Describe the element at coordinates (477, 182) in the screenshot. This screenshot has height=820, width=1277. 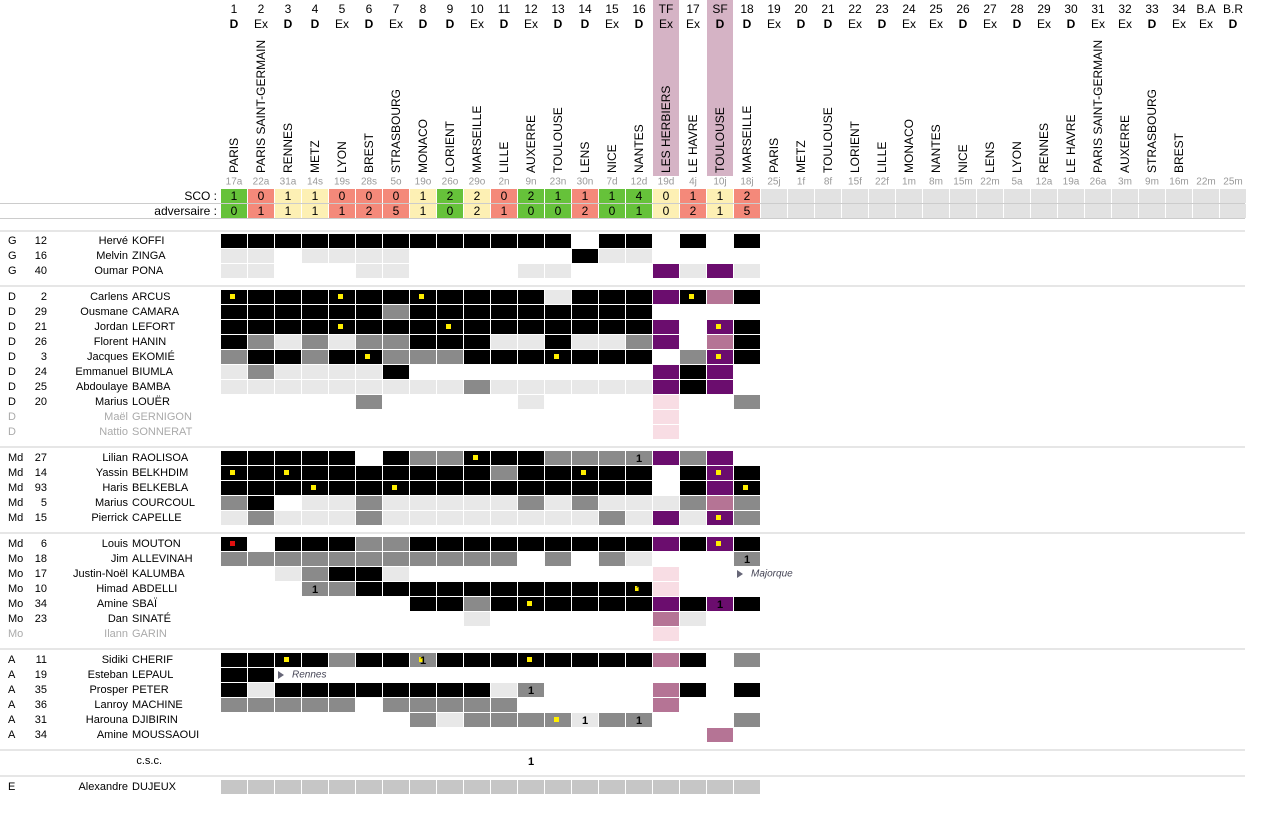
I see `match-date: 29o` at that location.